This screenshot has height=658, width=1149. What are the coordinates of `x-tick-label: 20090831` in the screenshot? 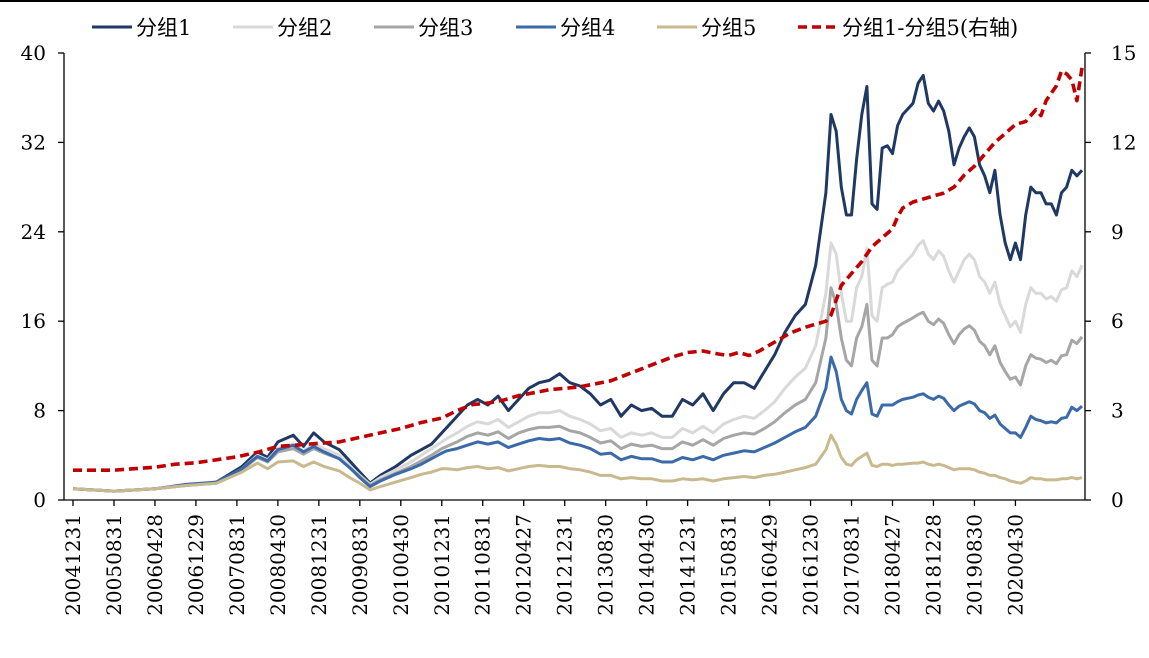 It's located at (360, 565).